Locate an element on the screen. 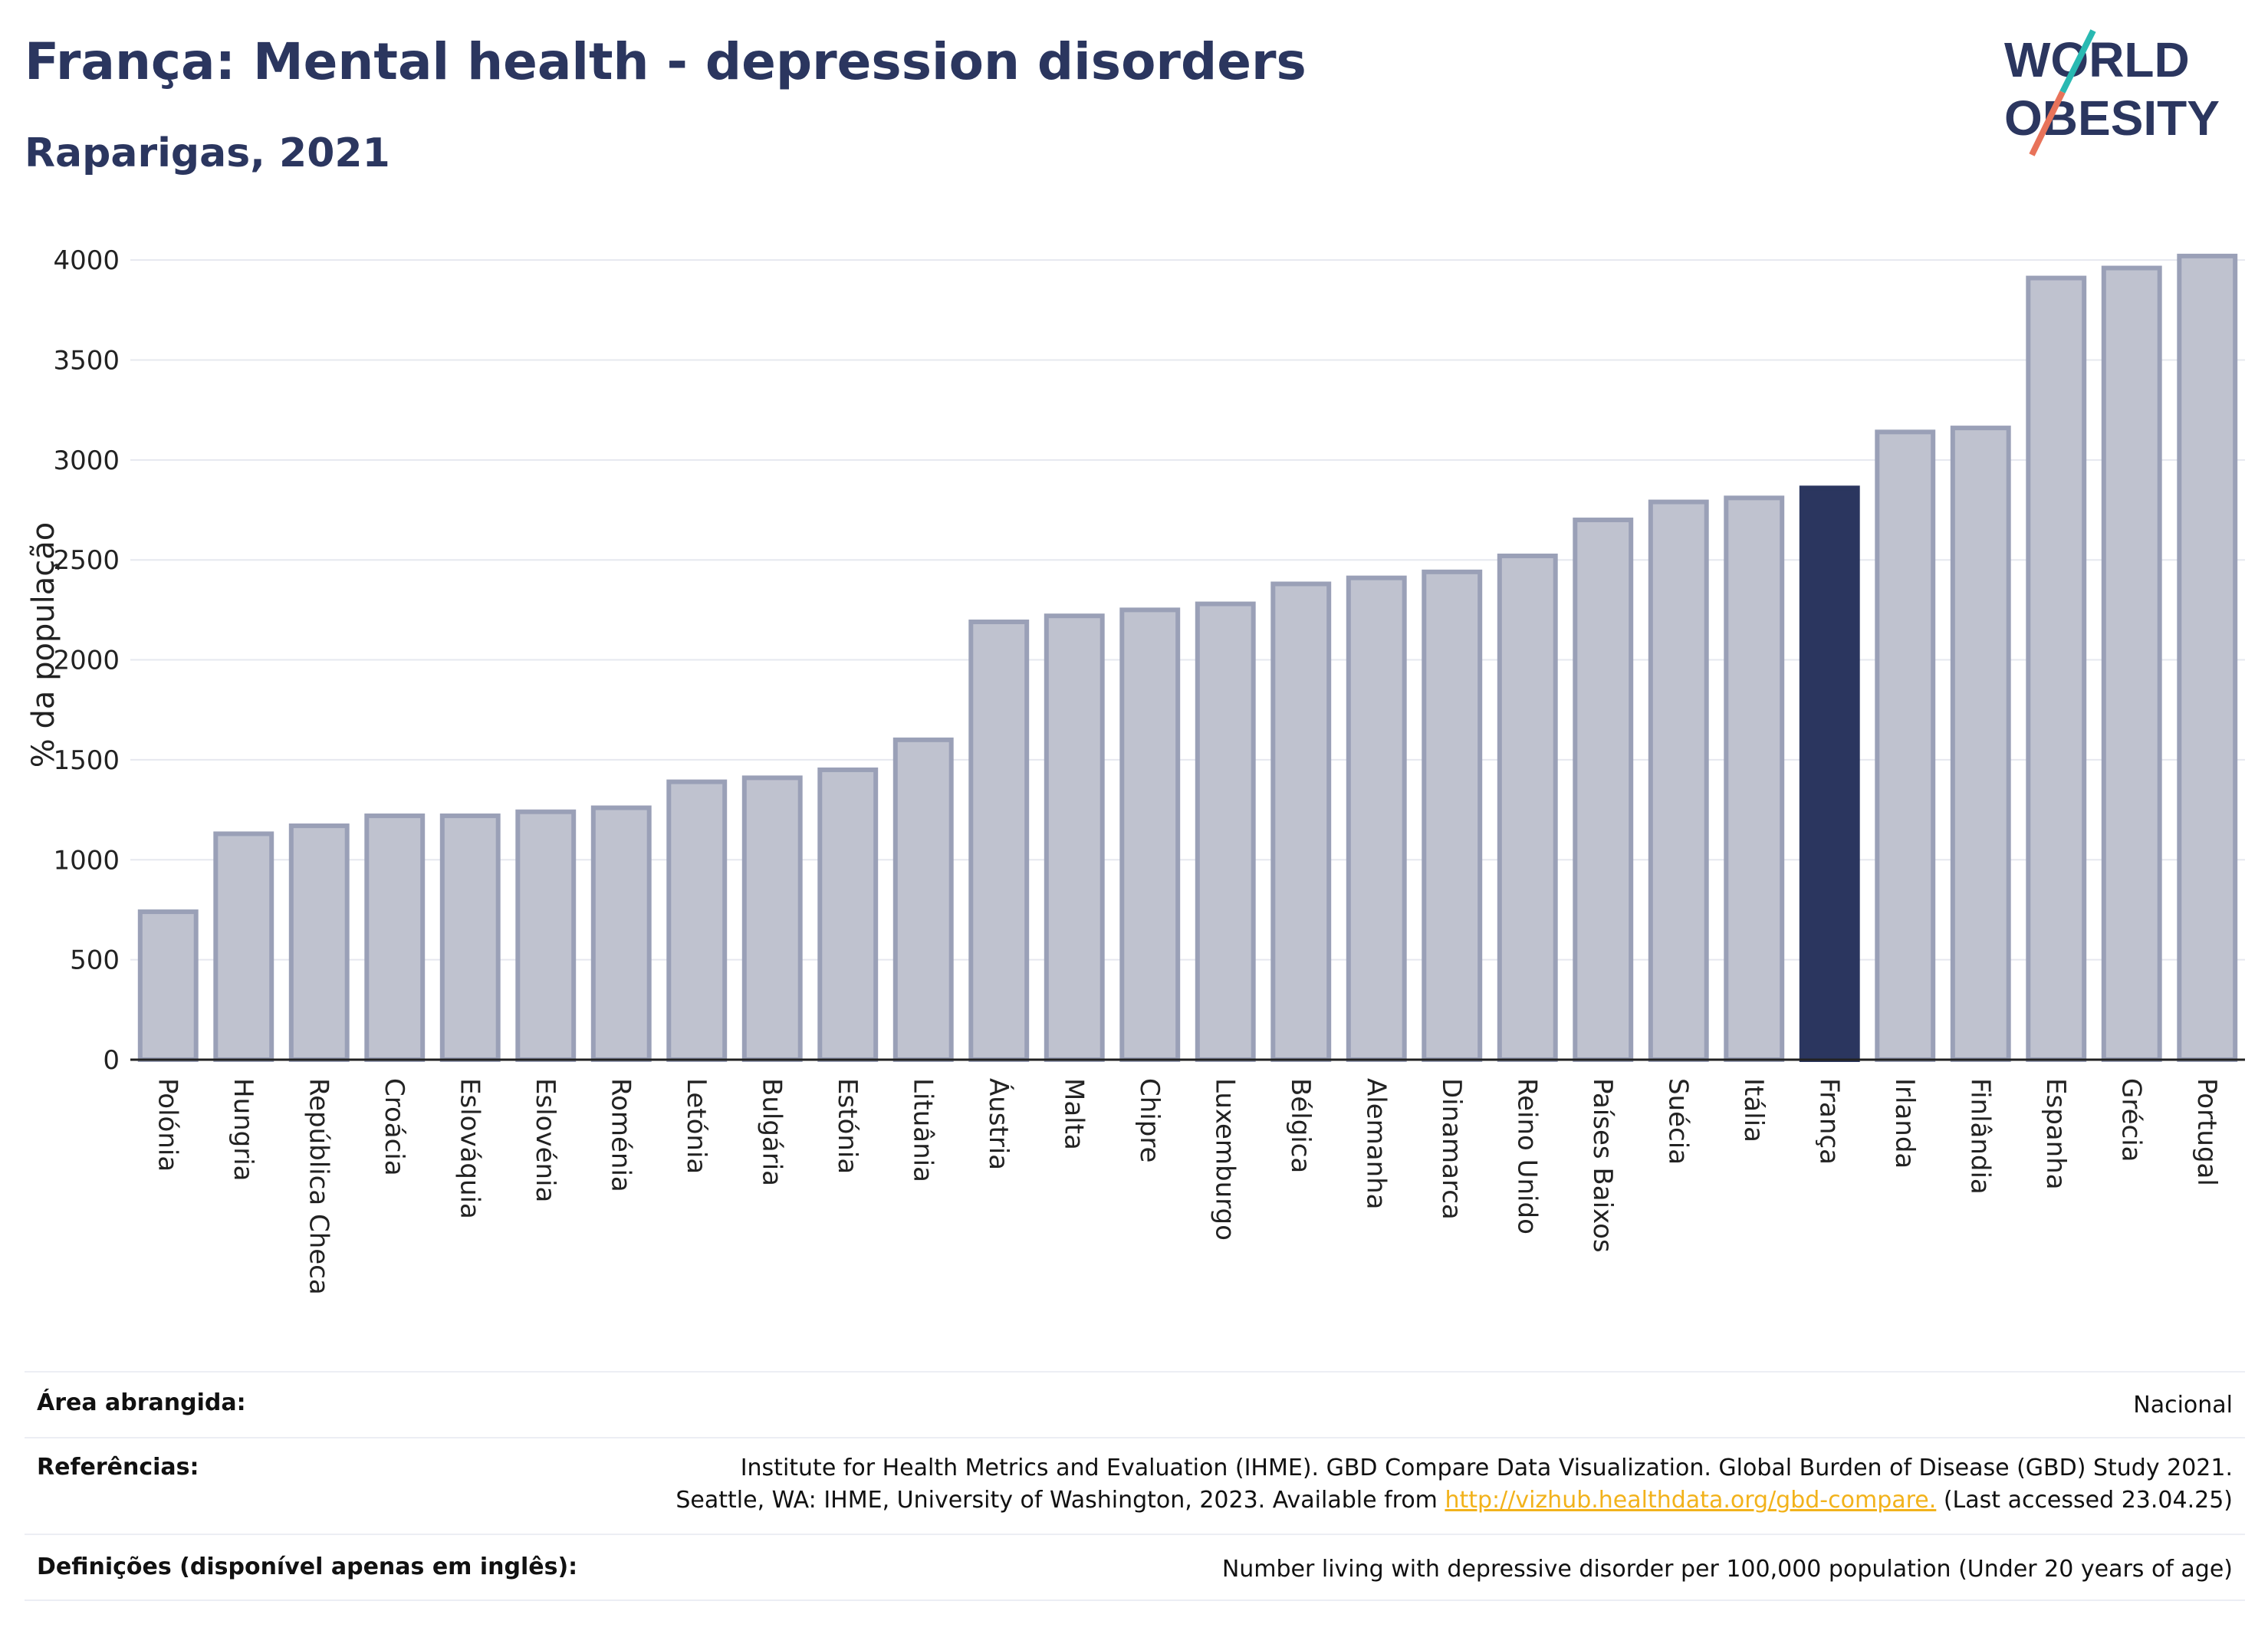  x-tick-label: Estónia is located at coordinates (847, 1126).